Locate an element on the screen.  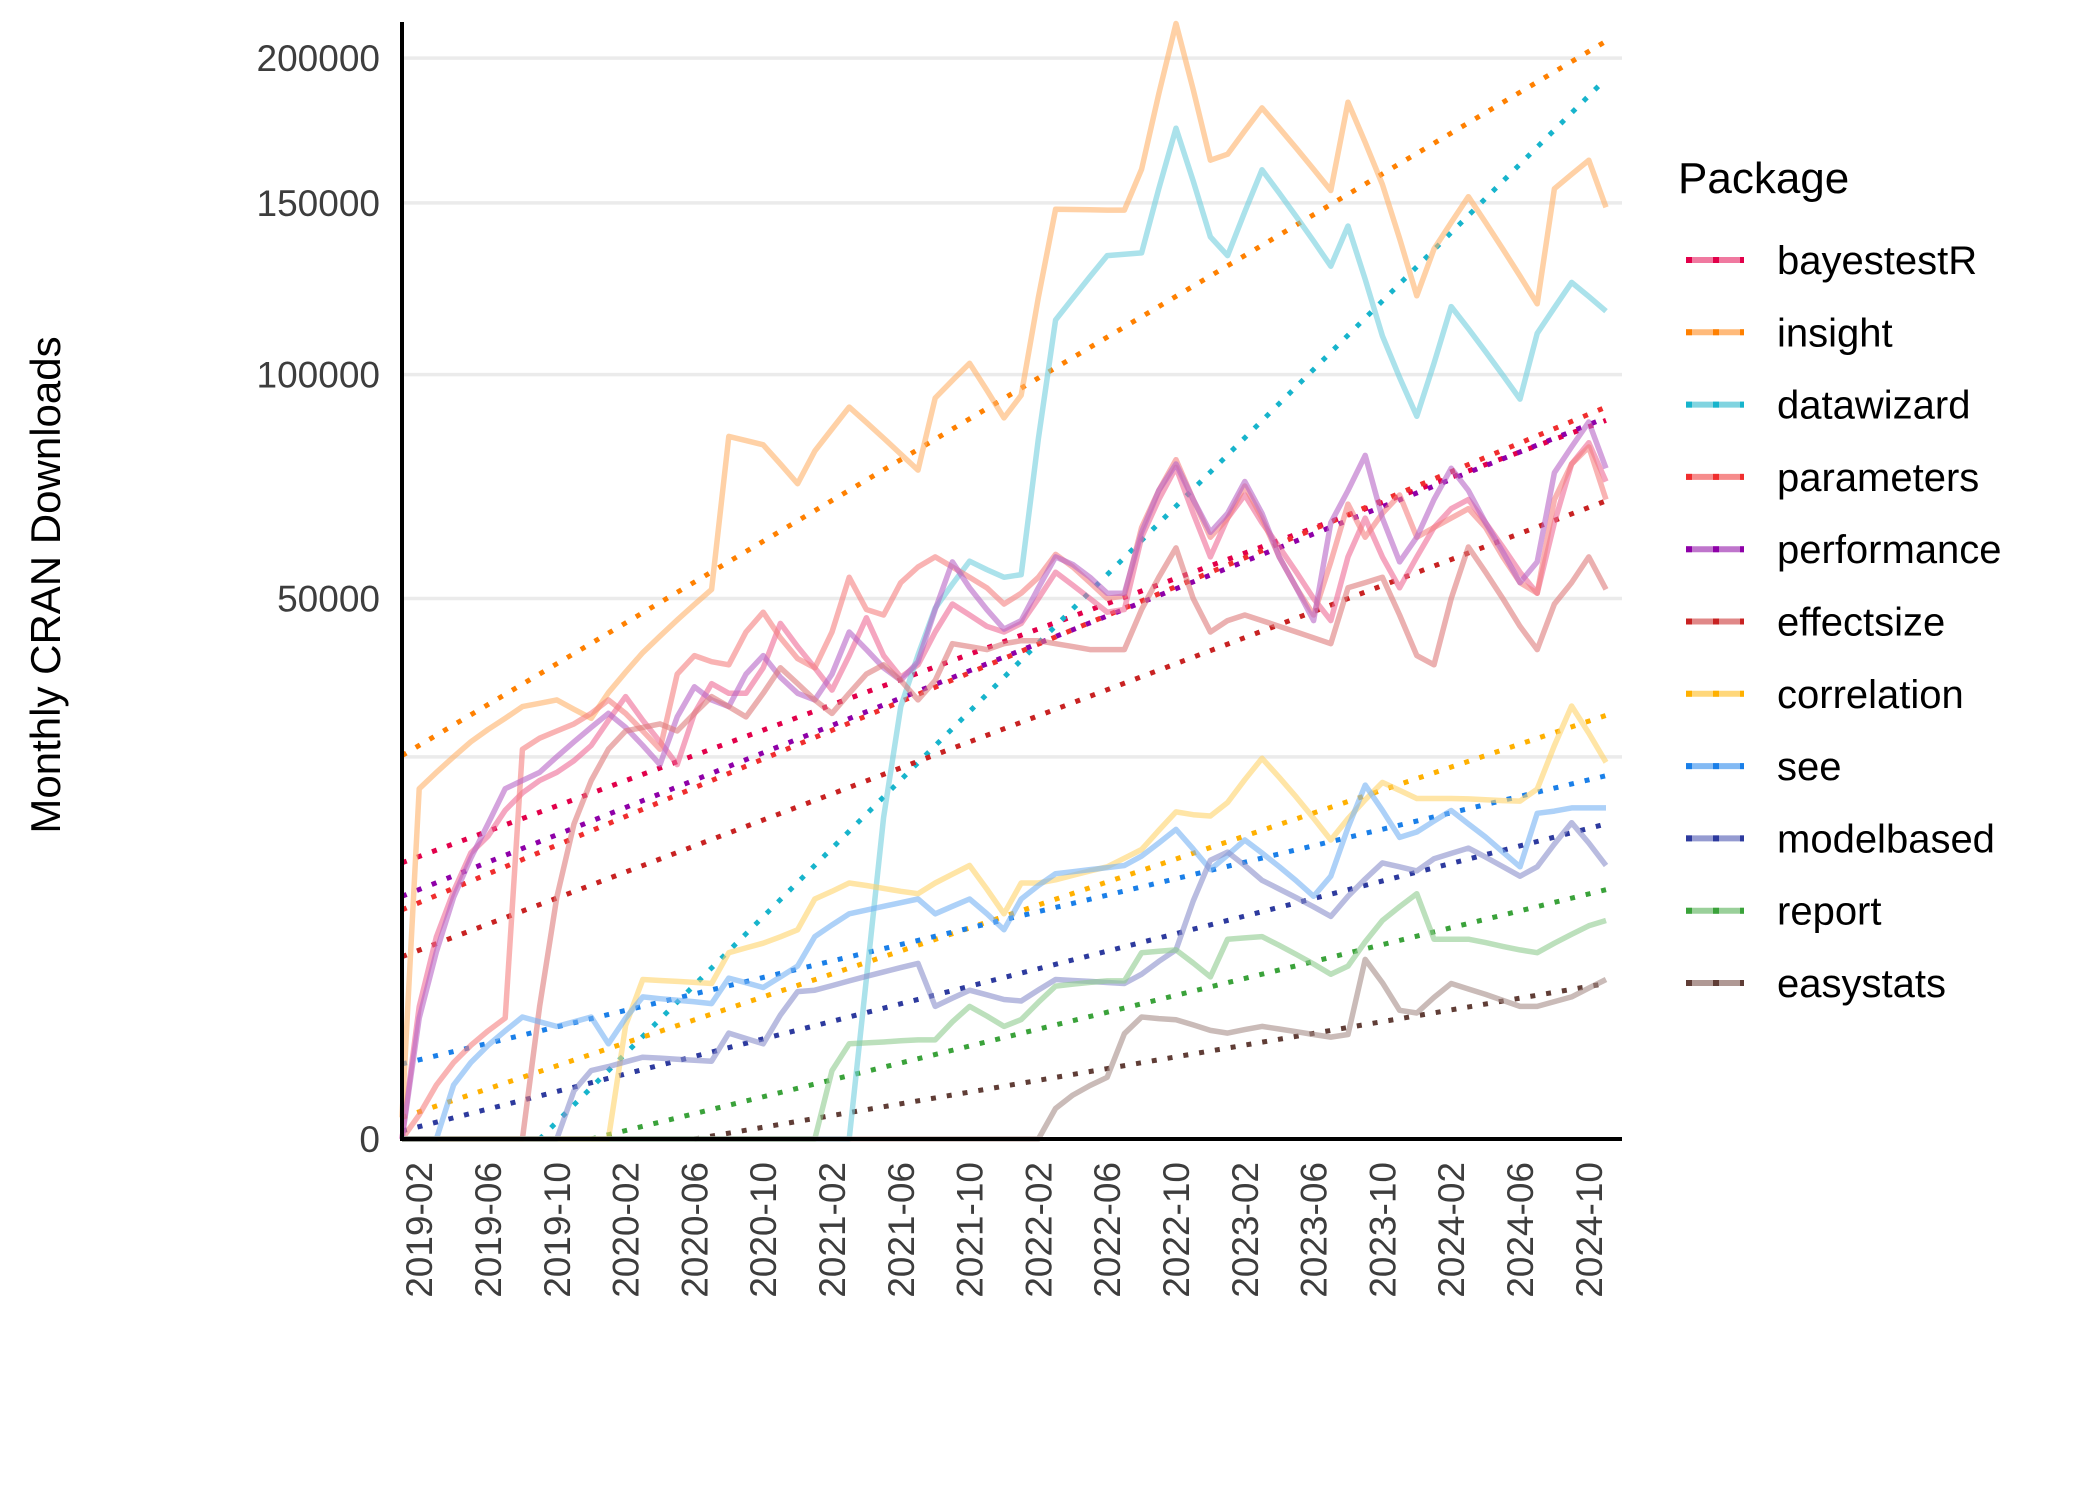
y-tick-label: 50000 is located at coordinates (328, 599).